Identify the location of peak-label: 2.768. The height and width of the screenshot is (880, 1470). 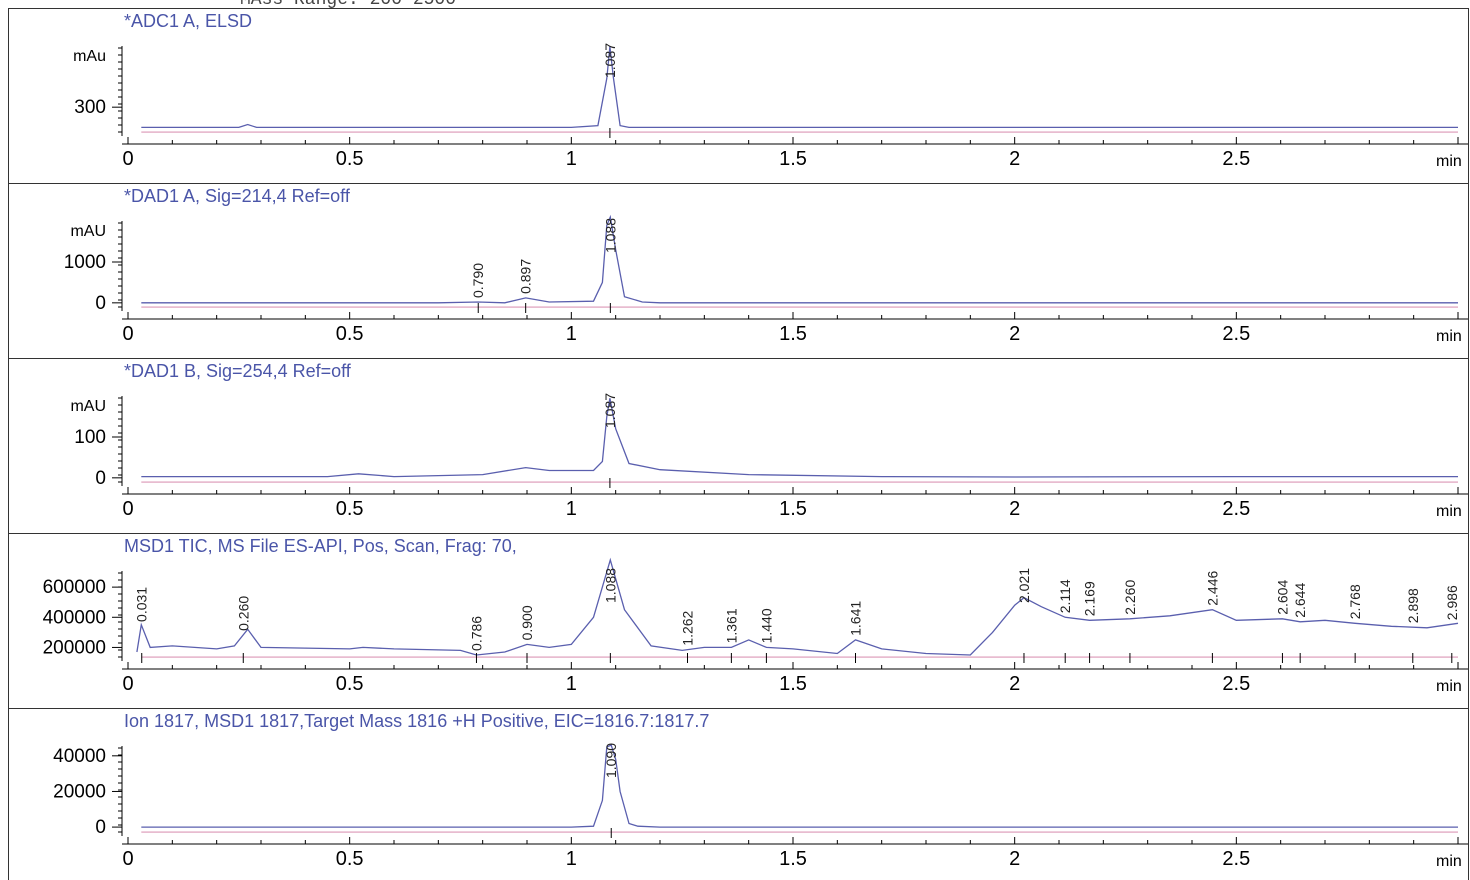
(1355, 601).